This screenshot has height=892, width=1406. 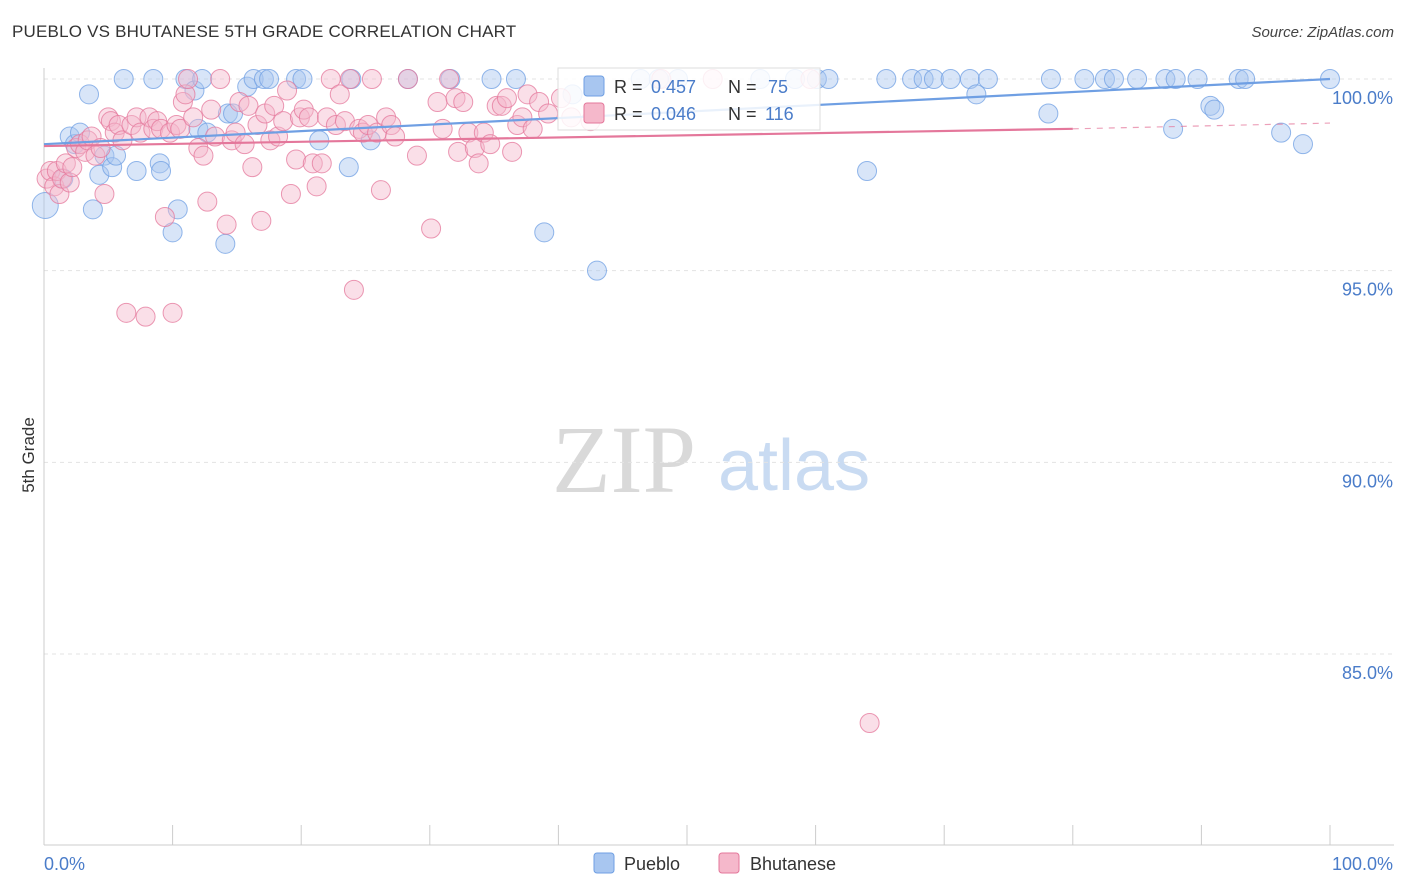 What do you see at coordinates (779, 114) in the screenshot?
I see `bhutanese-n-value: 116` at bounding box center [779, 114].